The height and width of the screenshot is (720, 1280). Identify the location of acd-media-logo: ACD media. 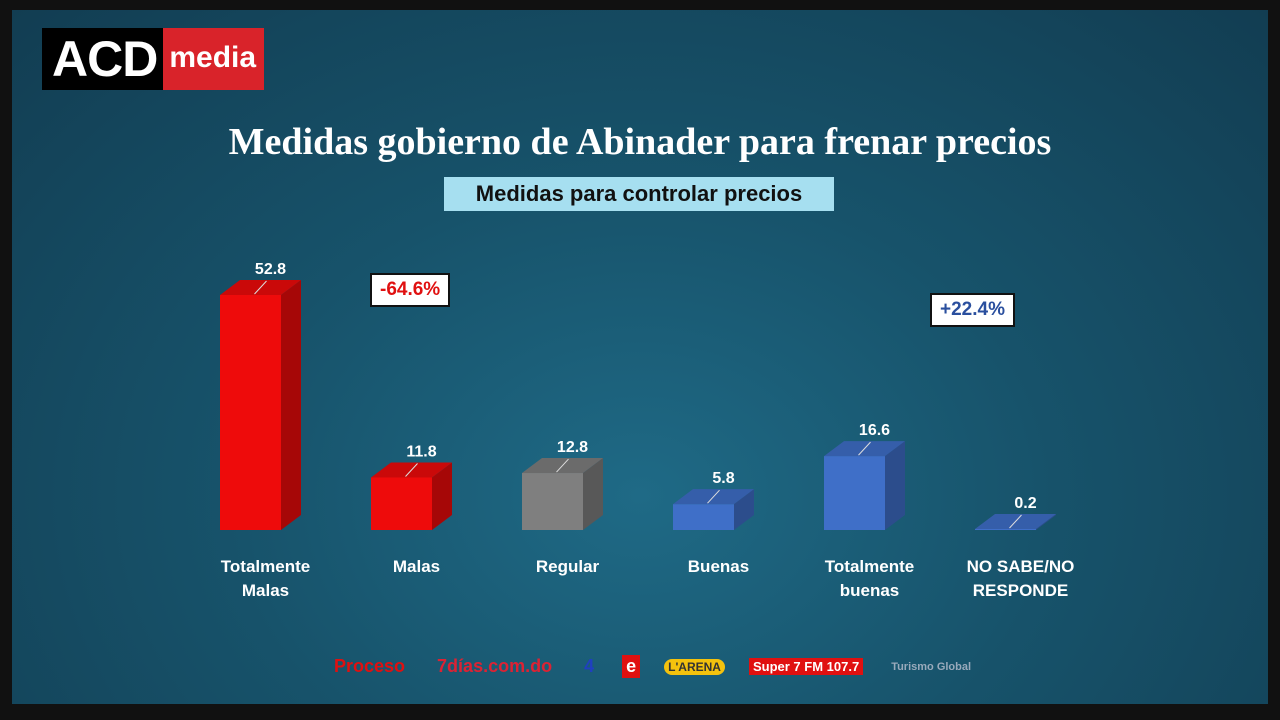
(153, 59).